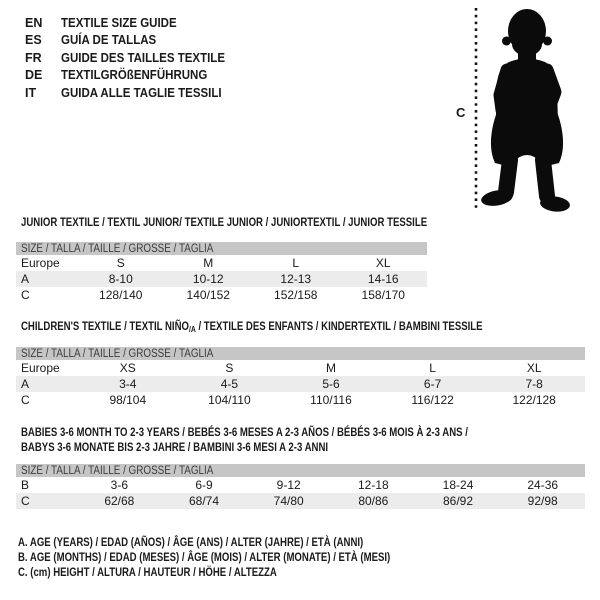 This screenshot has height=600, width=600. I want to click on height-cell: 98/104, so click(128, 400).